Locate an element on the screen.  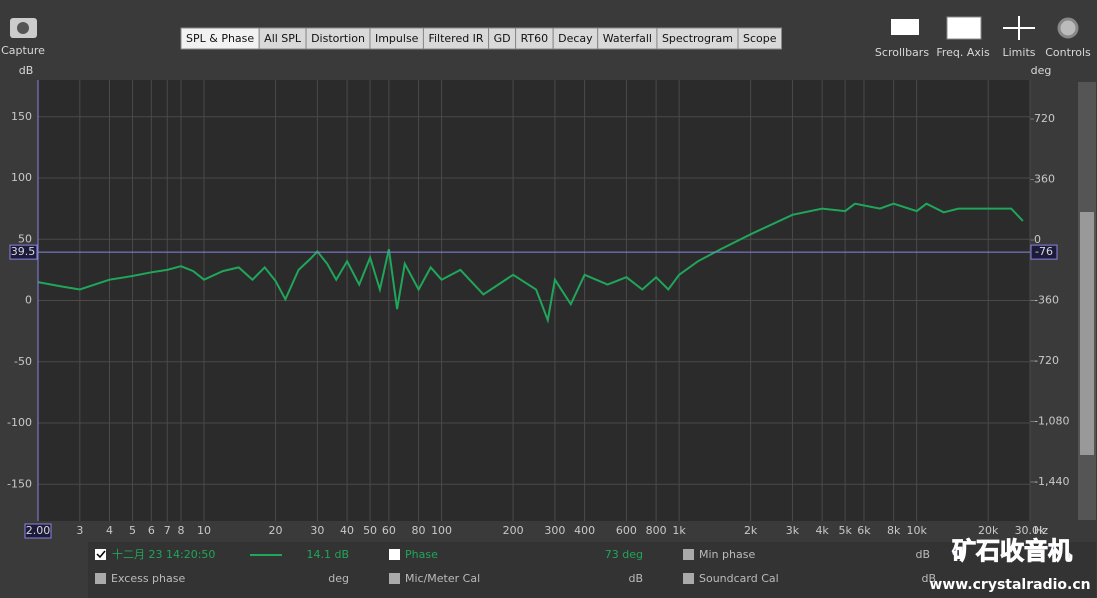
tab-label: All SPL is located at coordinates (283, 38).